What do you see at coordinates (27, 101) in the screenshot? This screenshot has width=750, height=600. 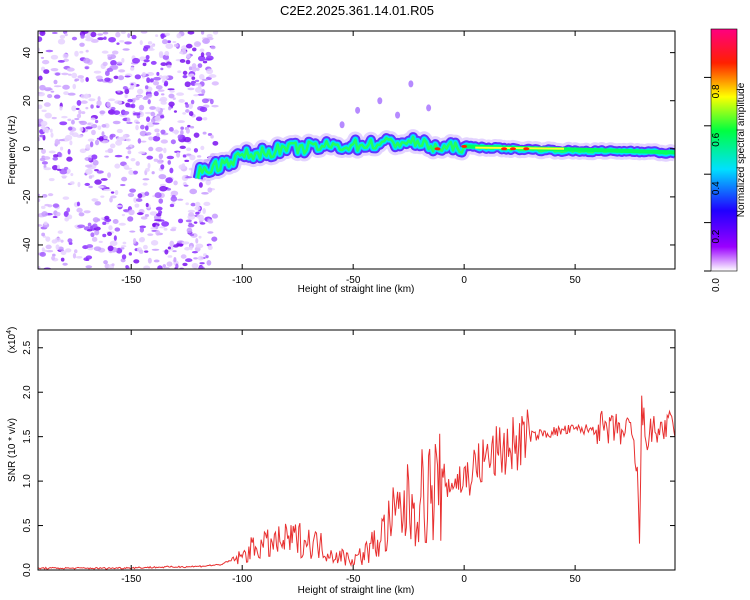 I see `spectrogram-ytick-label: 20` at bounding box center [27, 101].